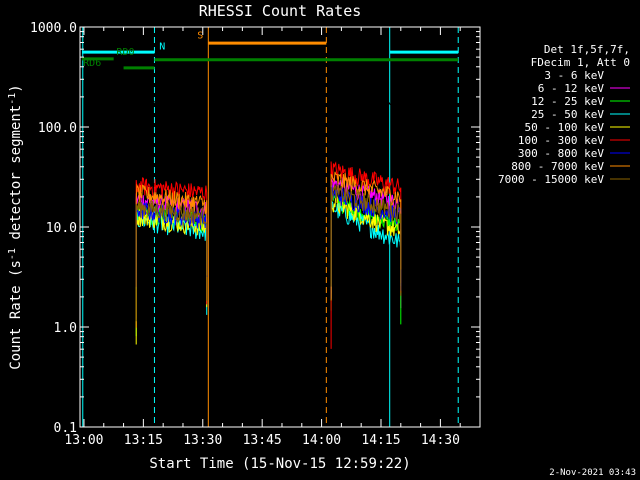 The width and height of the screenshot is (640, 480). What do you see at coordinates (580, 62) in the screenshot?
I see `legend-header-1: FDecim 1, Att 0` at bounding box center [580, 62].